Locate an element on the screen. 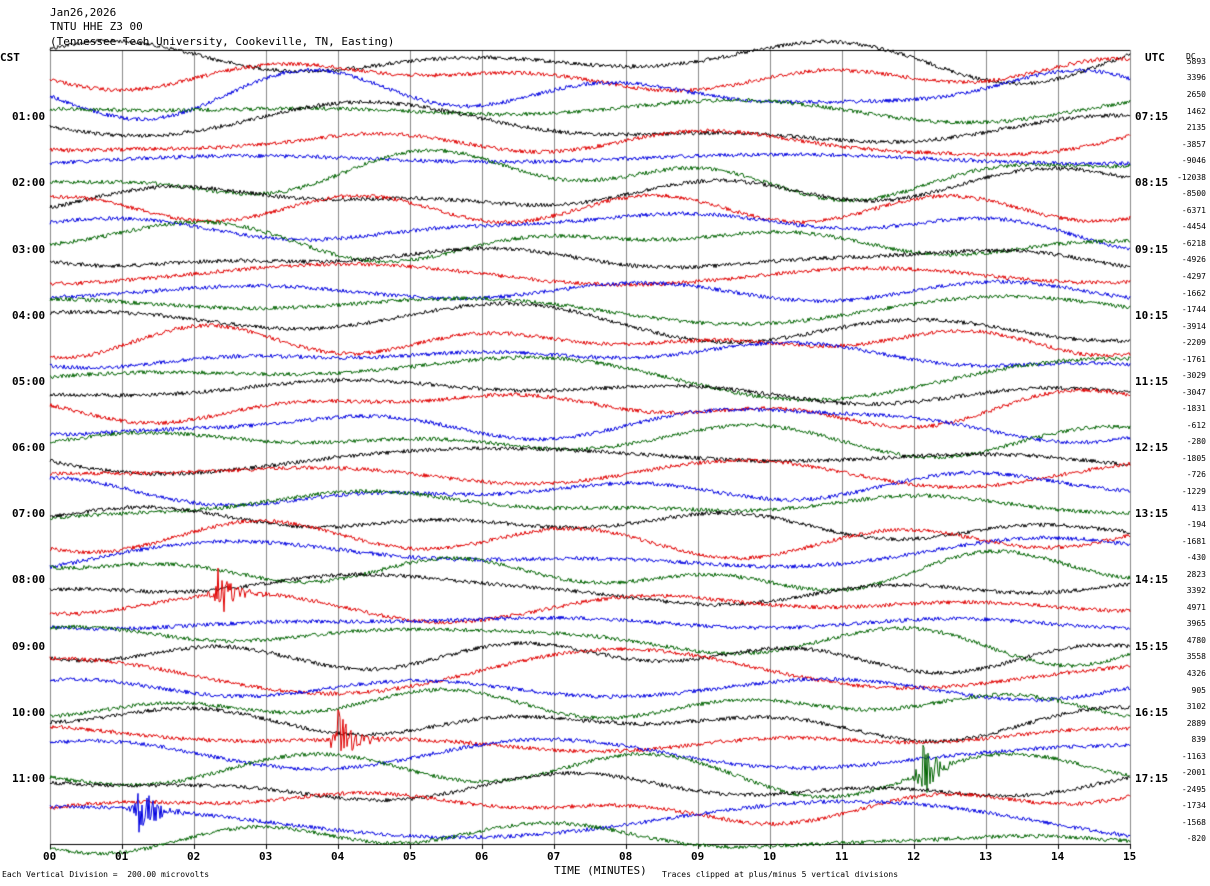 Image resolution: width=1210 pixels, height=886 pixels. dc-offset: -2001 is located at coordinates (1193, 773).